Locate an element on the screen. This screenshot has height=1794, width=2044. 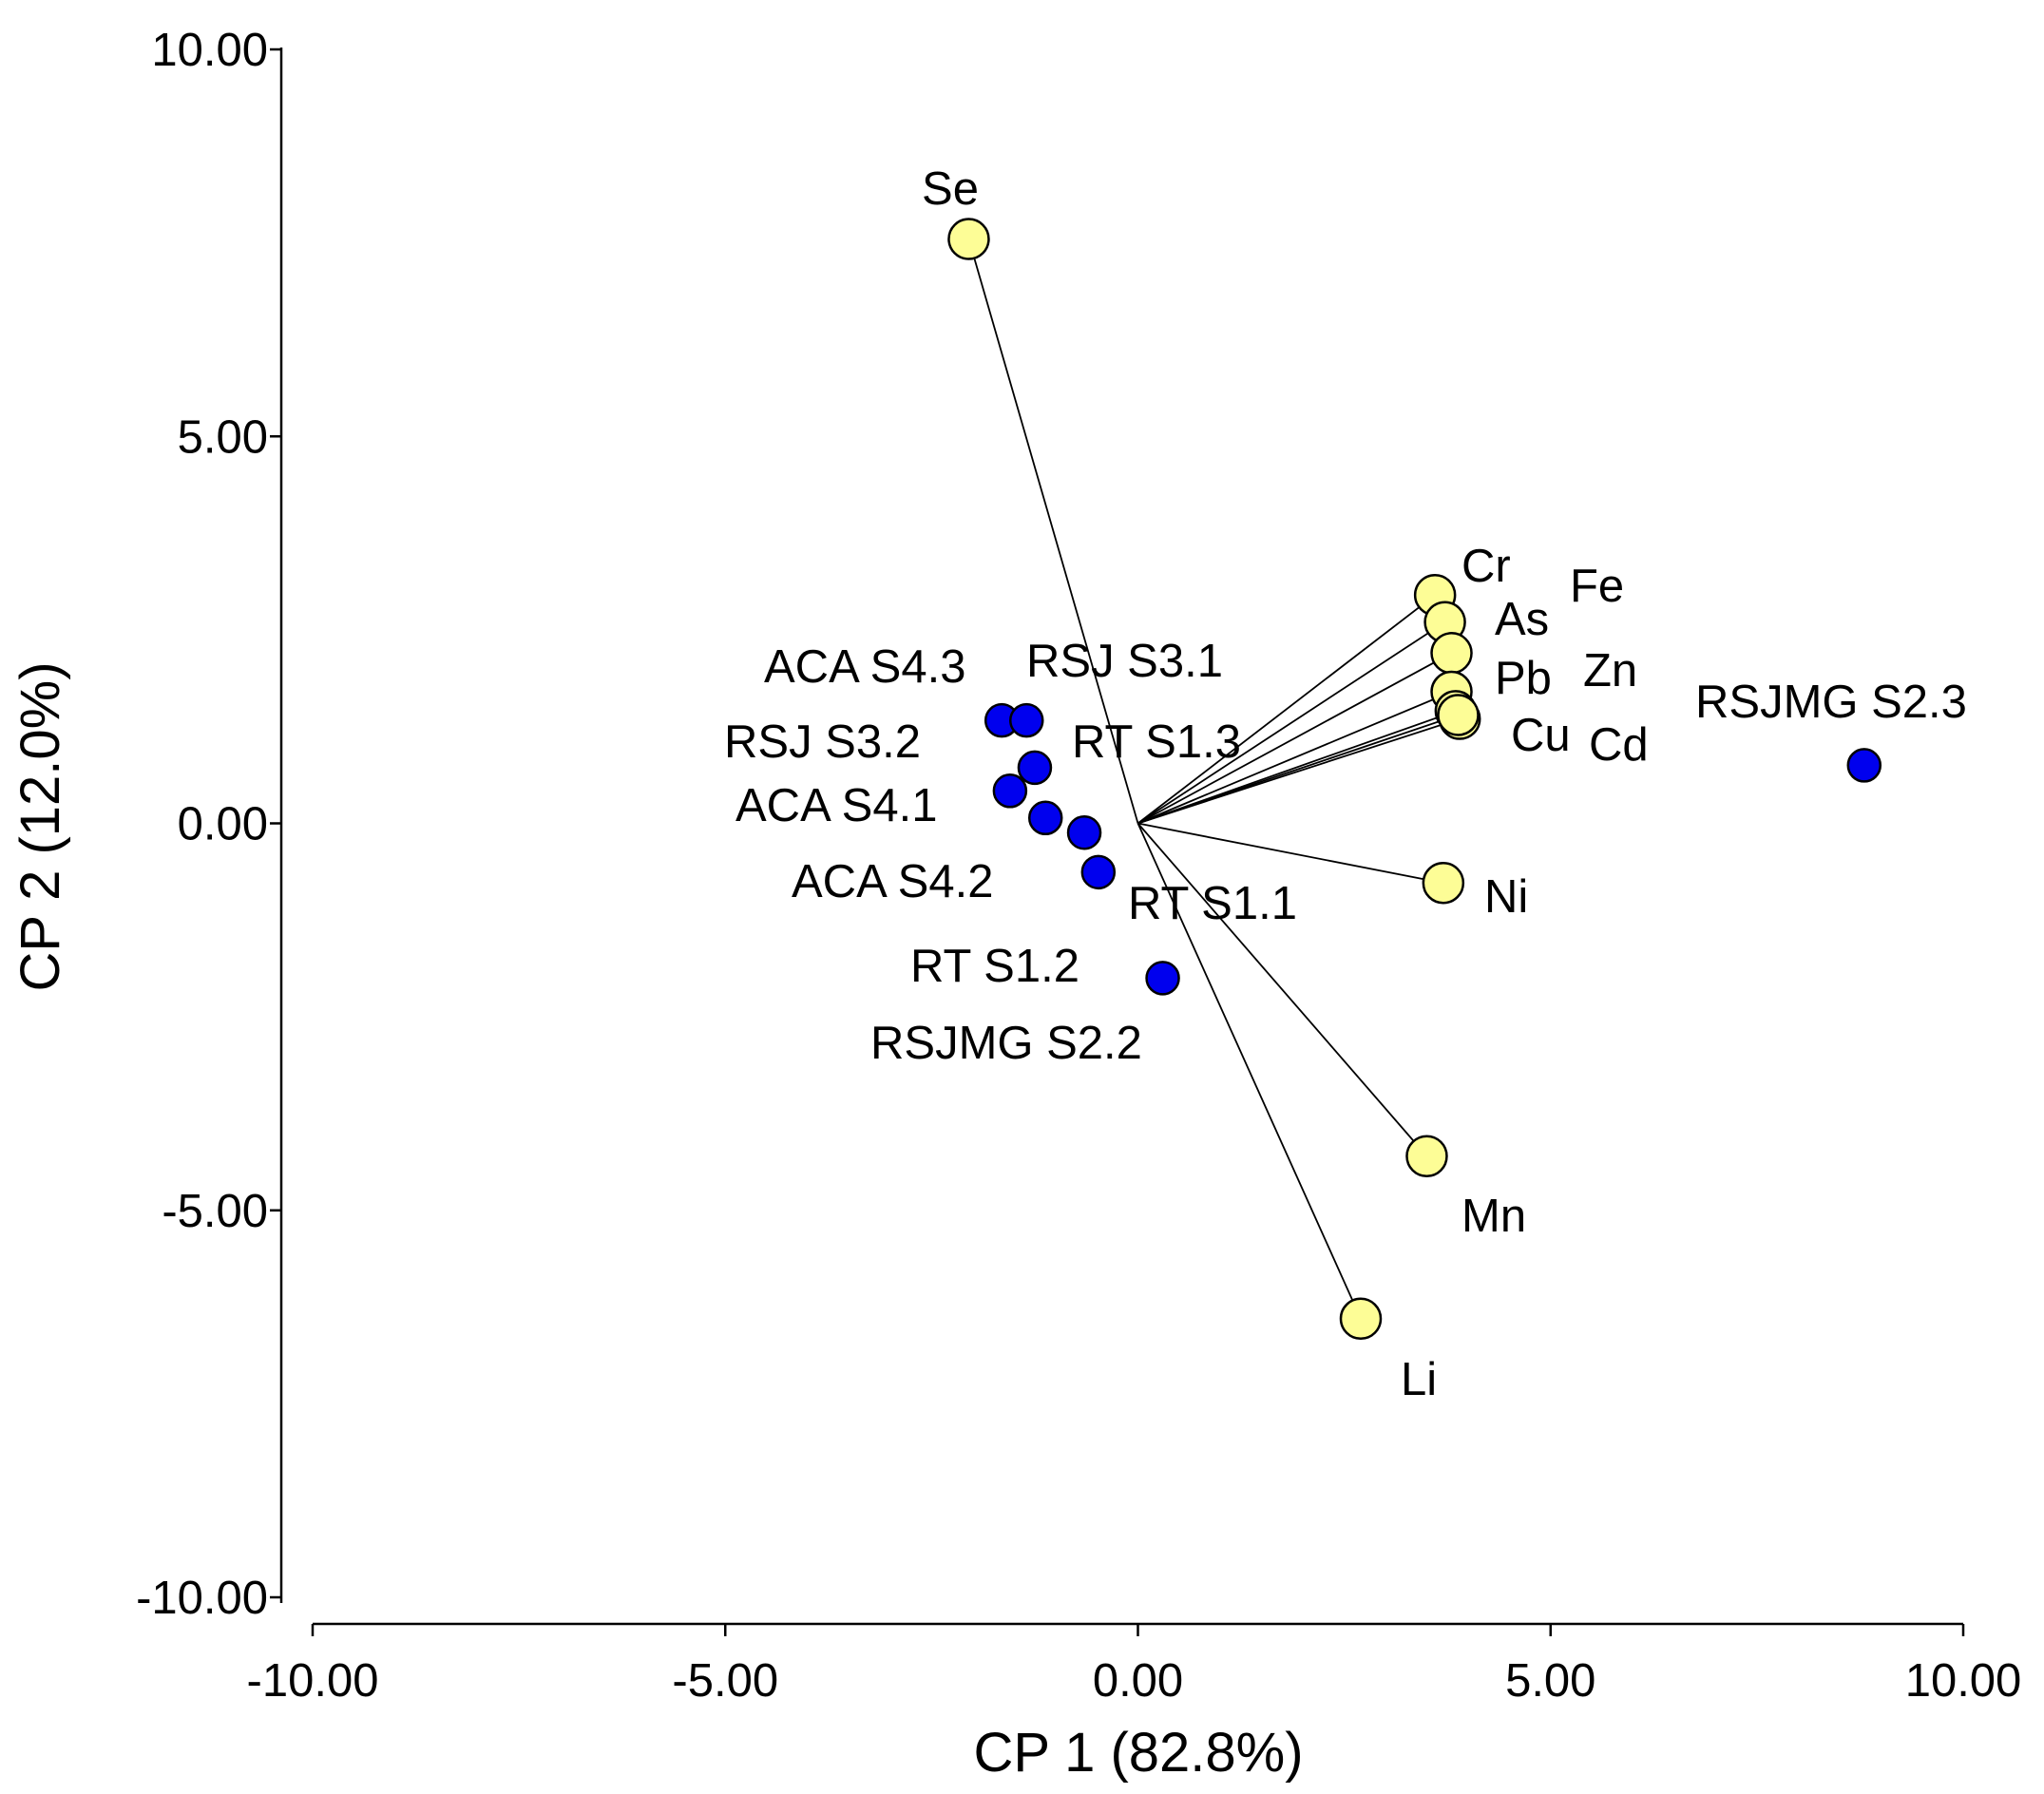
point-label-se: Se is located at coordinates (950, 189).